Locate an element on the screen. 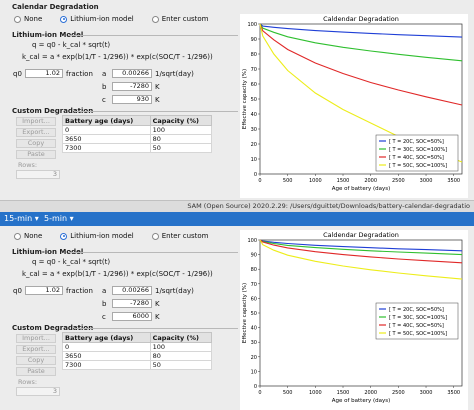  y-axis-label: Effective capacity (%) is located at coordinates (245, 313).